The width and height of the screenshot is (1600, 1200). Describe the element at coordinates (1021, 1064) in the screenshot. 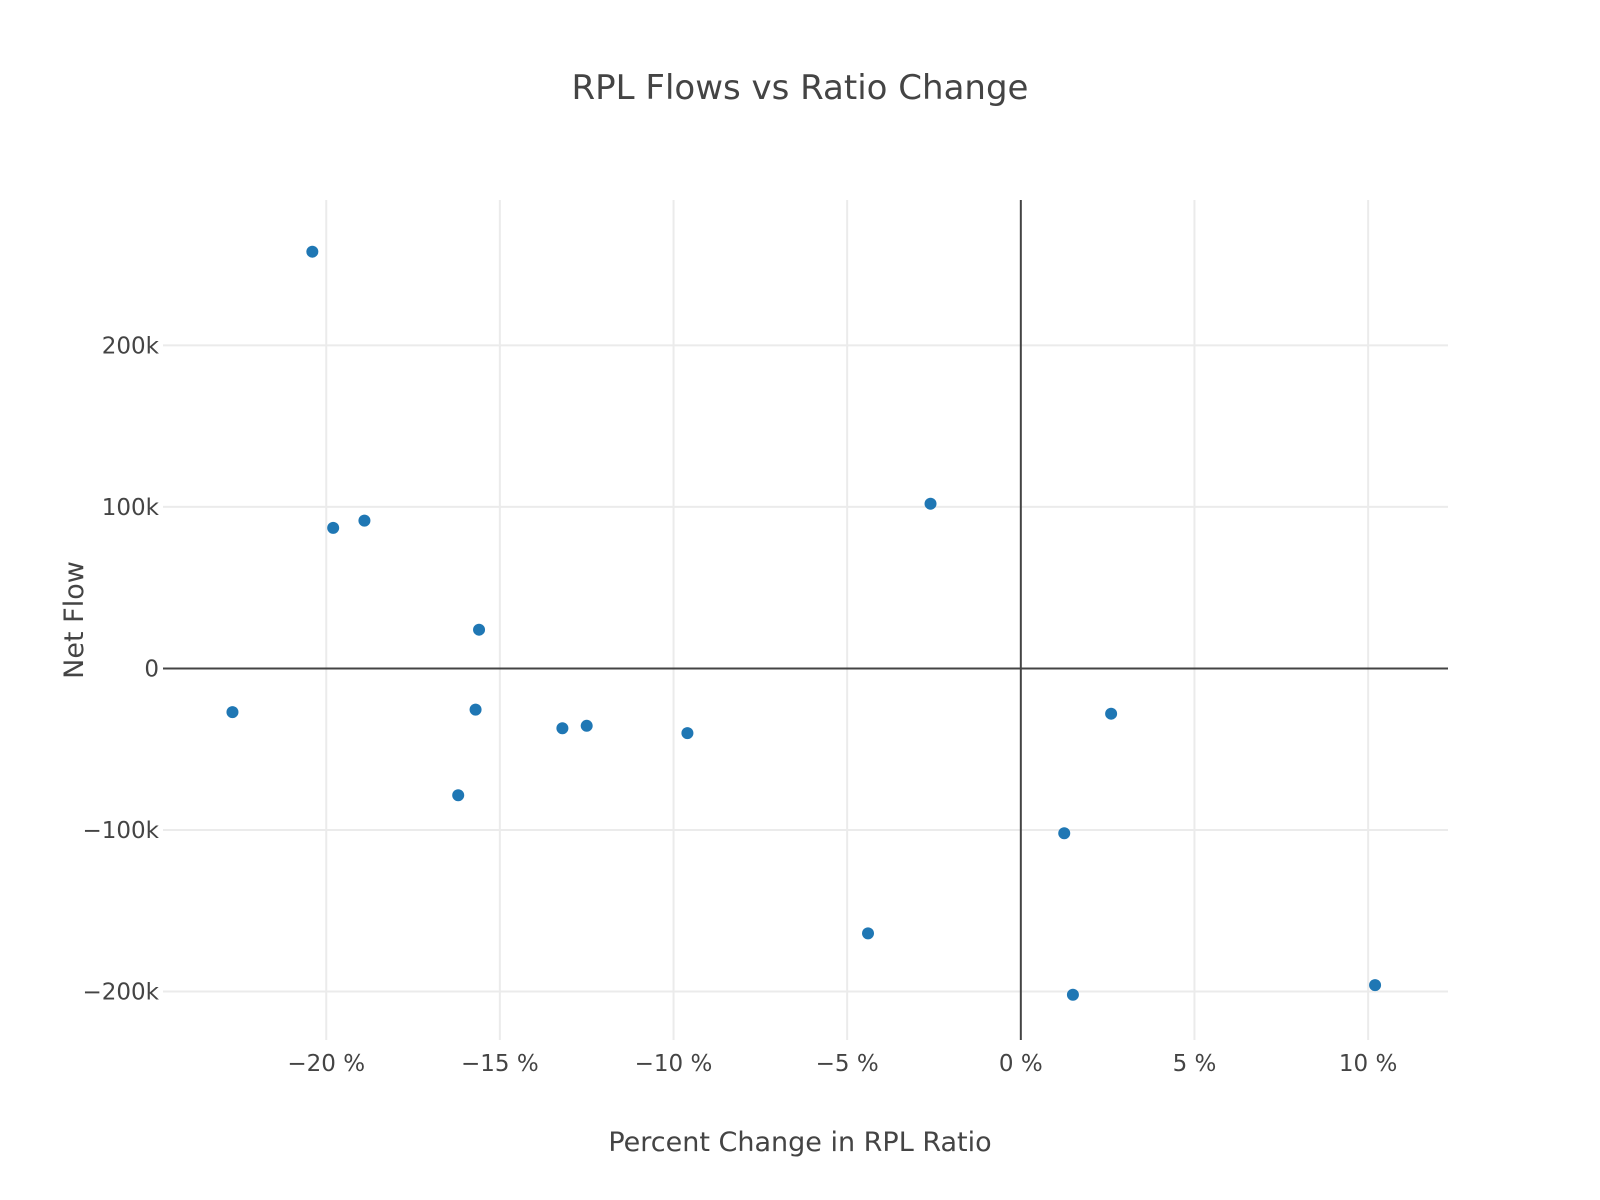

I see `x-tick-label: 0 %` at that location.